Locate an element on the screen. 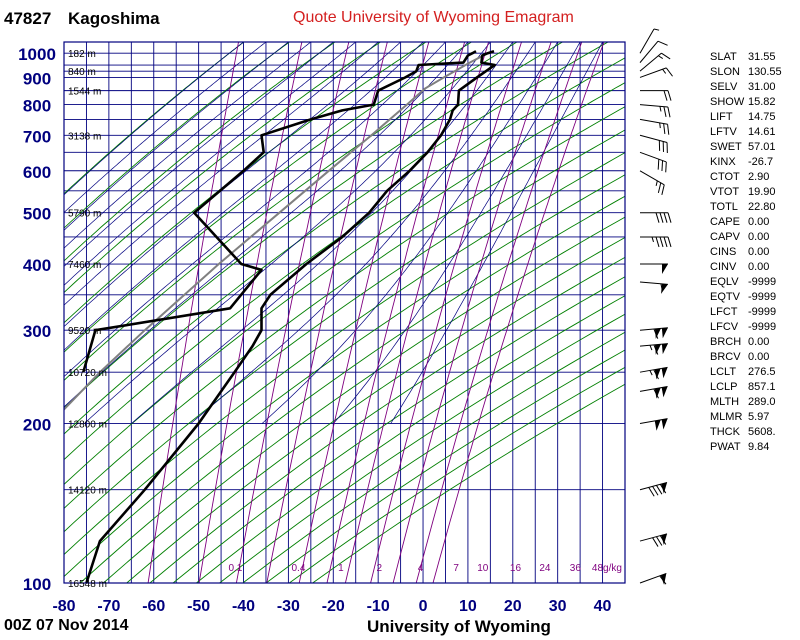 The width and height of the screenshot is (800, 640). temperature-tick-label: 0 is located at coordinates (423, 606).